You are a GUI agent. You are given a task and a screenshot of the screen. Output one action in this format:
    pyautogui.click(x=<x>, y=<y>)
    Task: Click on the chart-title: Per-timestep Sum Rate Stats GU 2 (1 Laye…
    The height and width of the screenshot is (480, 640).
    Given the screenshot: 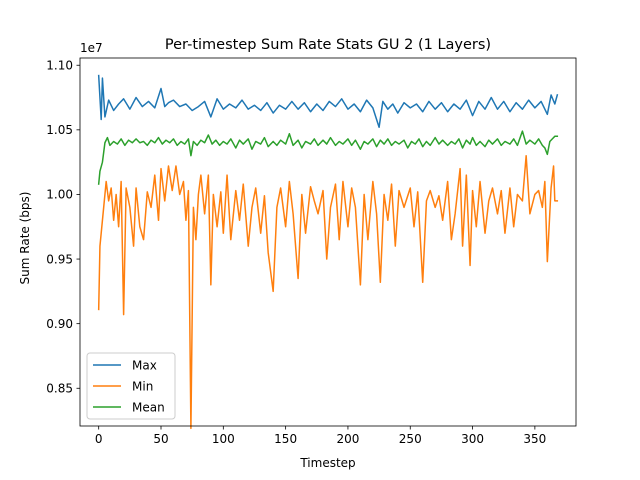 What is the action you would take?
    pyautogui.click(x=328, y=45)
    